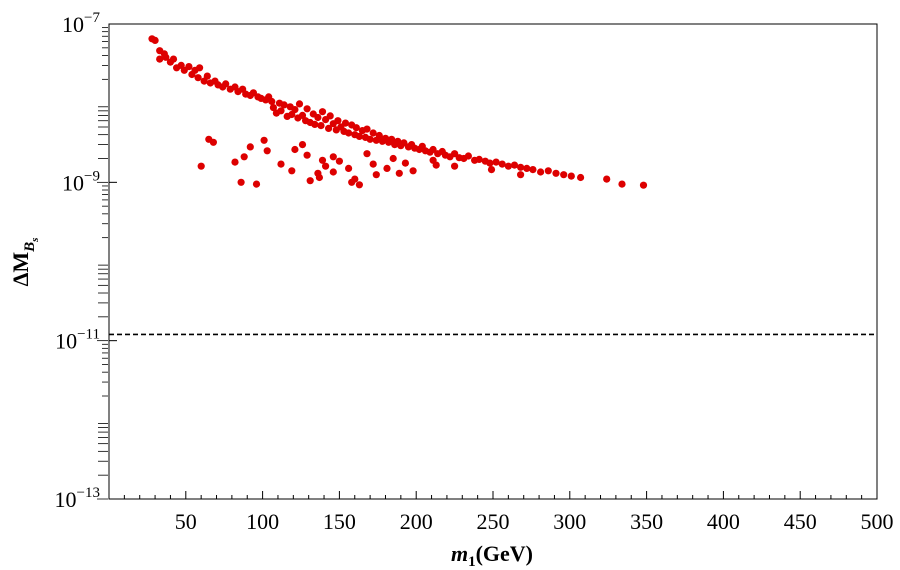 This screenshot has height=570, width=900. Describe the element at coordinates (186, 521) in the screenshot. I see `x-tick-label: 50` at that location.